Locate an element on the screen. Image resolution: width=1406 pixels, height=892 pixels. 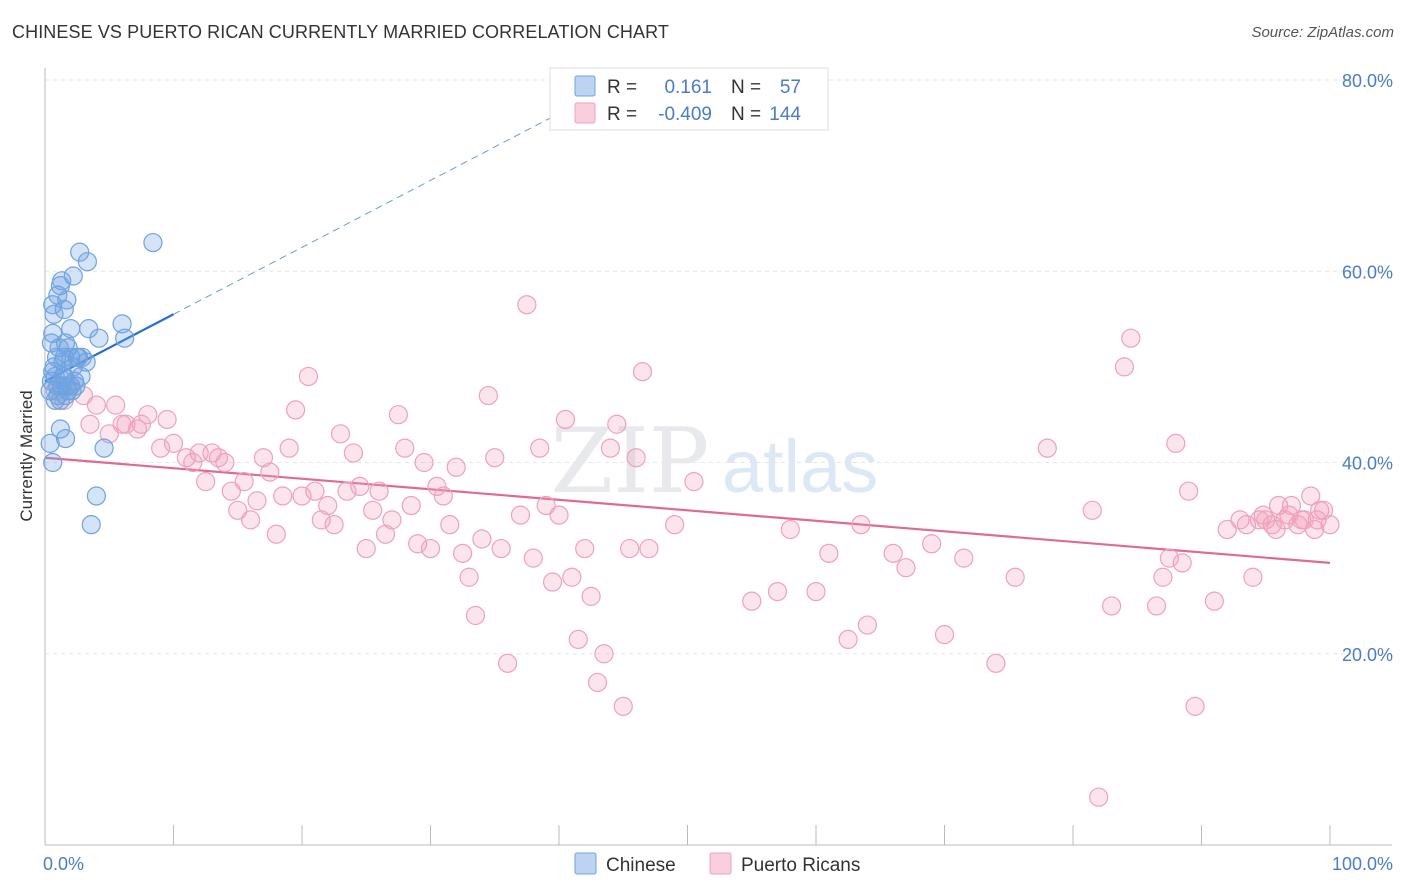
series-legend-puerto-swatch is located at coordinates (720, 863).